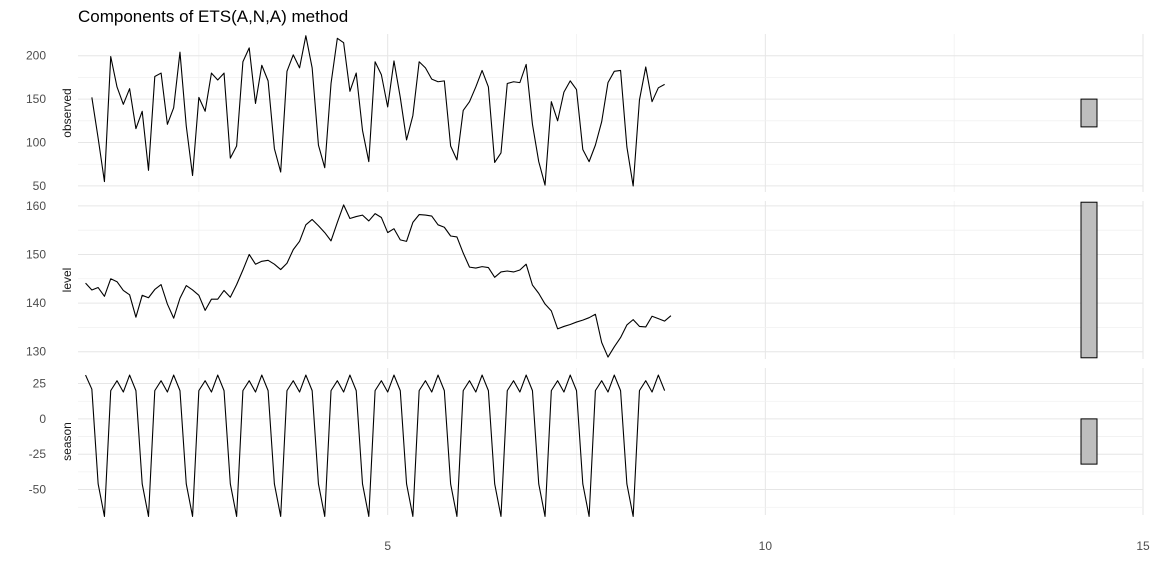 This screenshot has height=576, width=1152. What do you see at coordinates (213, 16) in the screenshot?
I see `chart-title: Components of ETS(A,N,A) method` at bounding box center [213, 16].